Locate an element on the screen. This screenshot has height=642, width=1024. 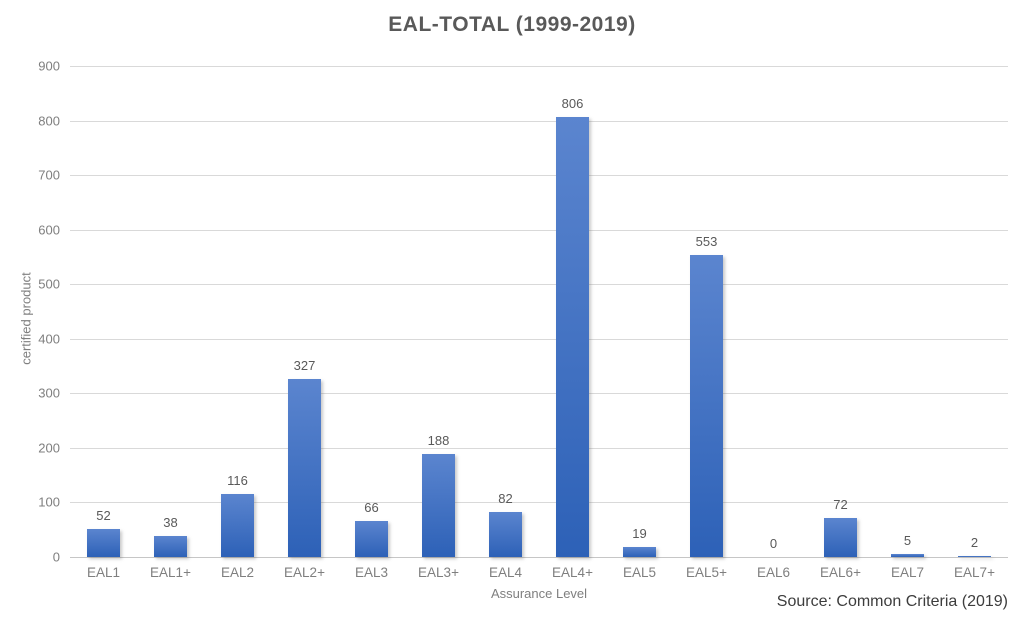
data-label-EAL3+: 188 is located at coordinates (438, 441).